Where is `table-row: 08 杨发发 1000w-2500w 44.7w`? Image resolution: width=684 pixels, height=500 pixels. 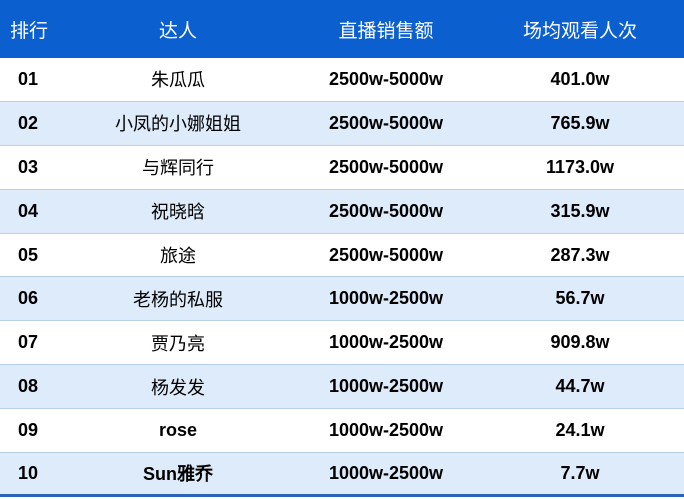
table-row: 08 杨发发 1000w-2500w 44.7w is located at coordinates (342, 387).